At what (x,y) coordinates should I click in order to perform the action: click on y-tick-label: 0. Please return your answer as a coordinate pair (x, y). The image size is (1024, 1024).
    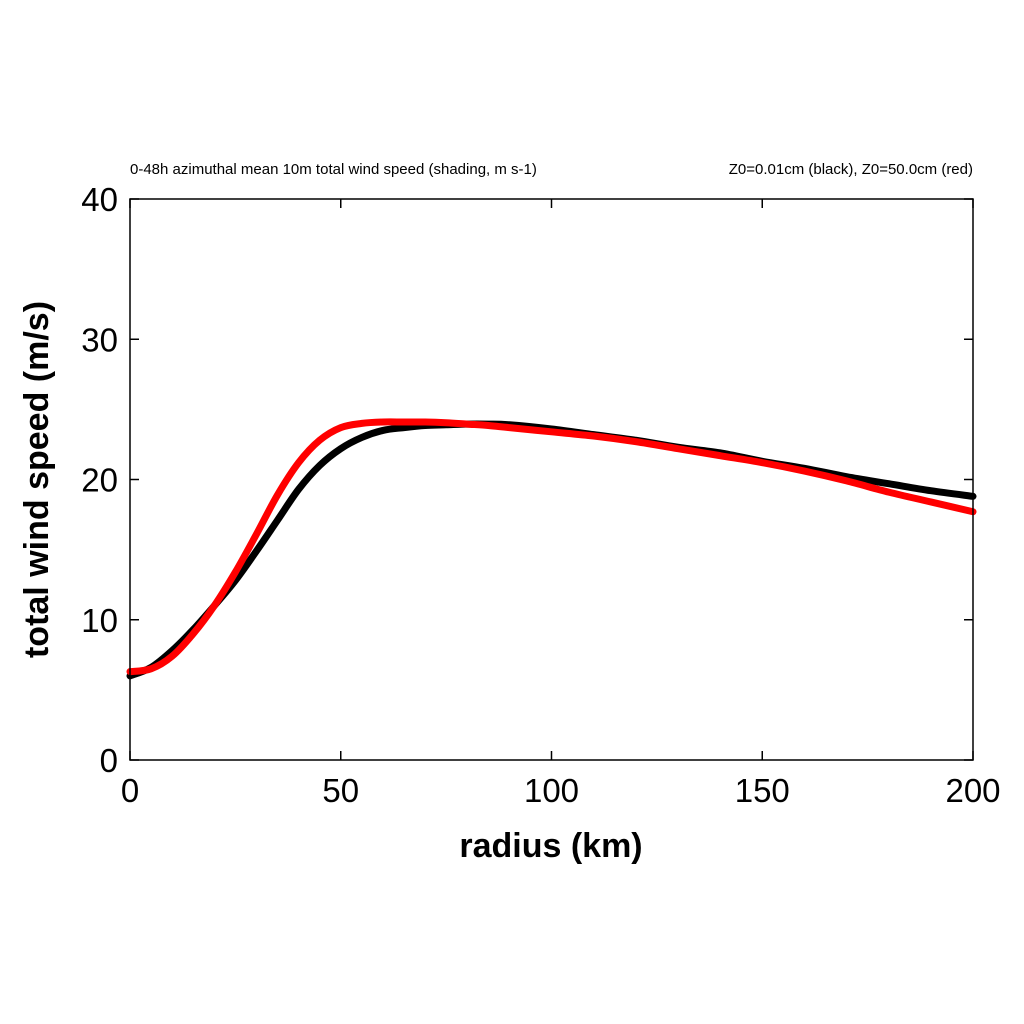
    Looking at the image, I should click on (109, 760).